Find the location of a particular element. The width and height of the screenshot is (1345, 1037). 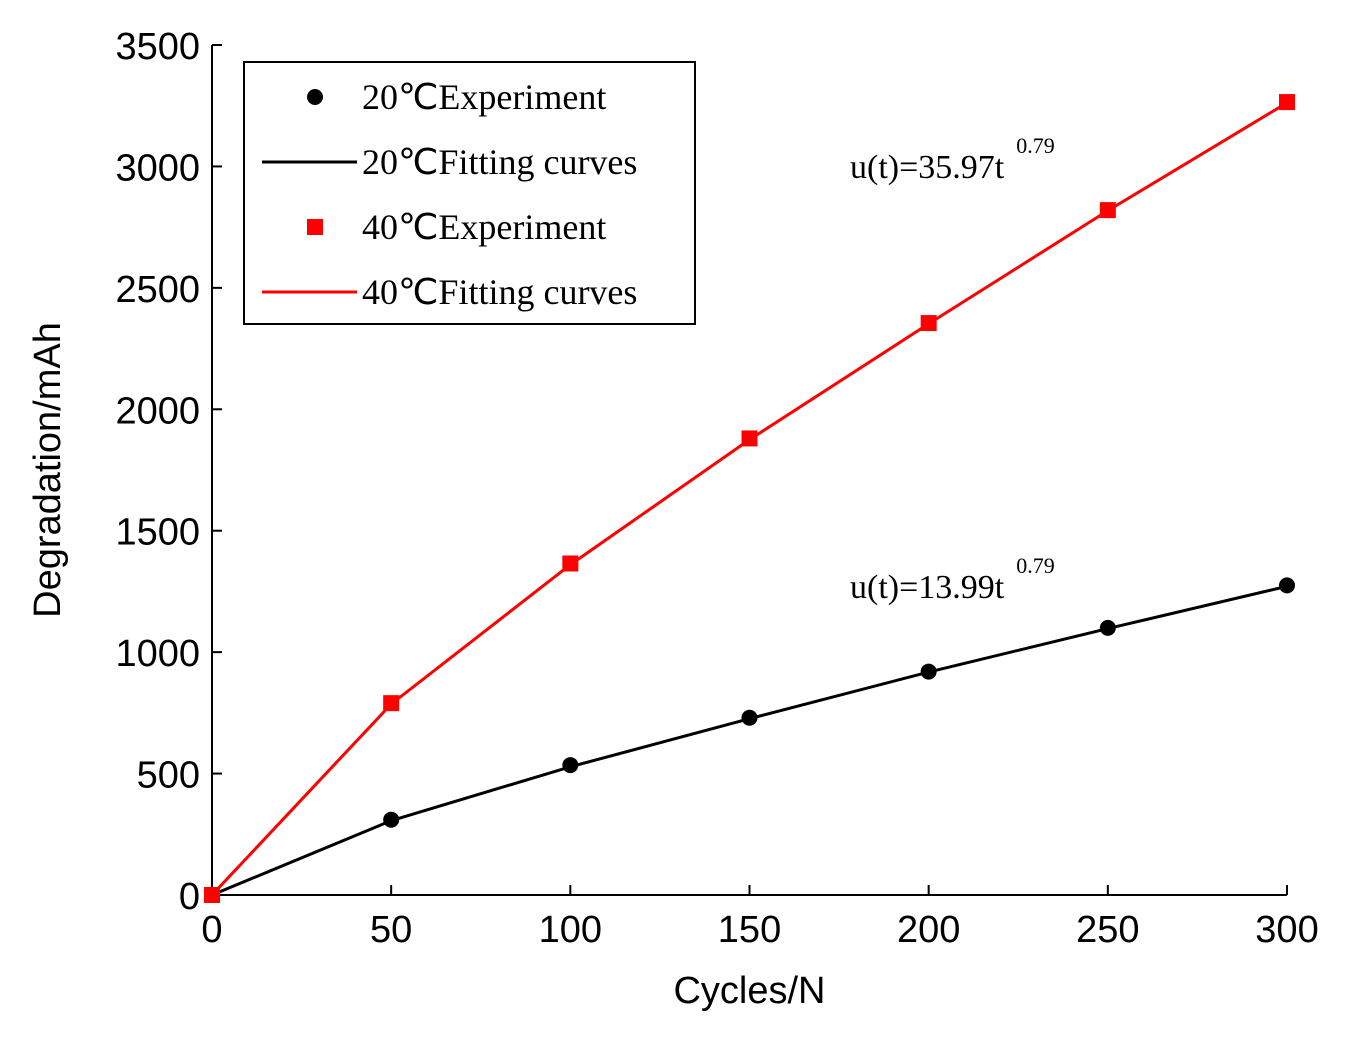

equation-annotation: u(t)=13.99t 0.79 is located at coordinates (952, 579).